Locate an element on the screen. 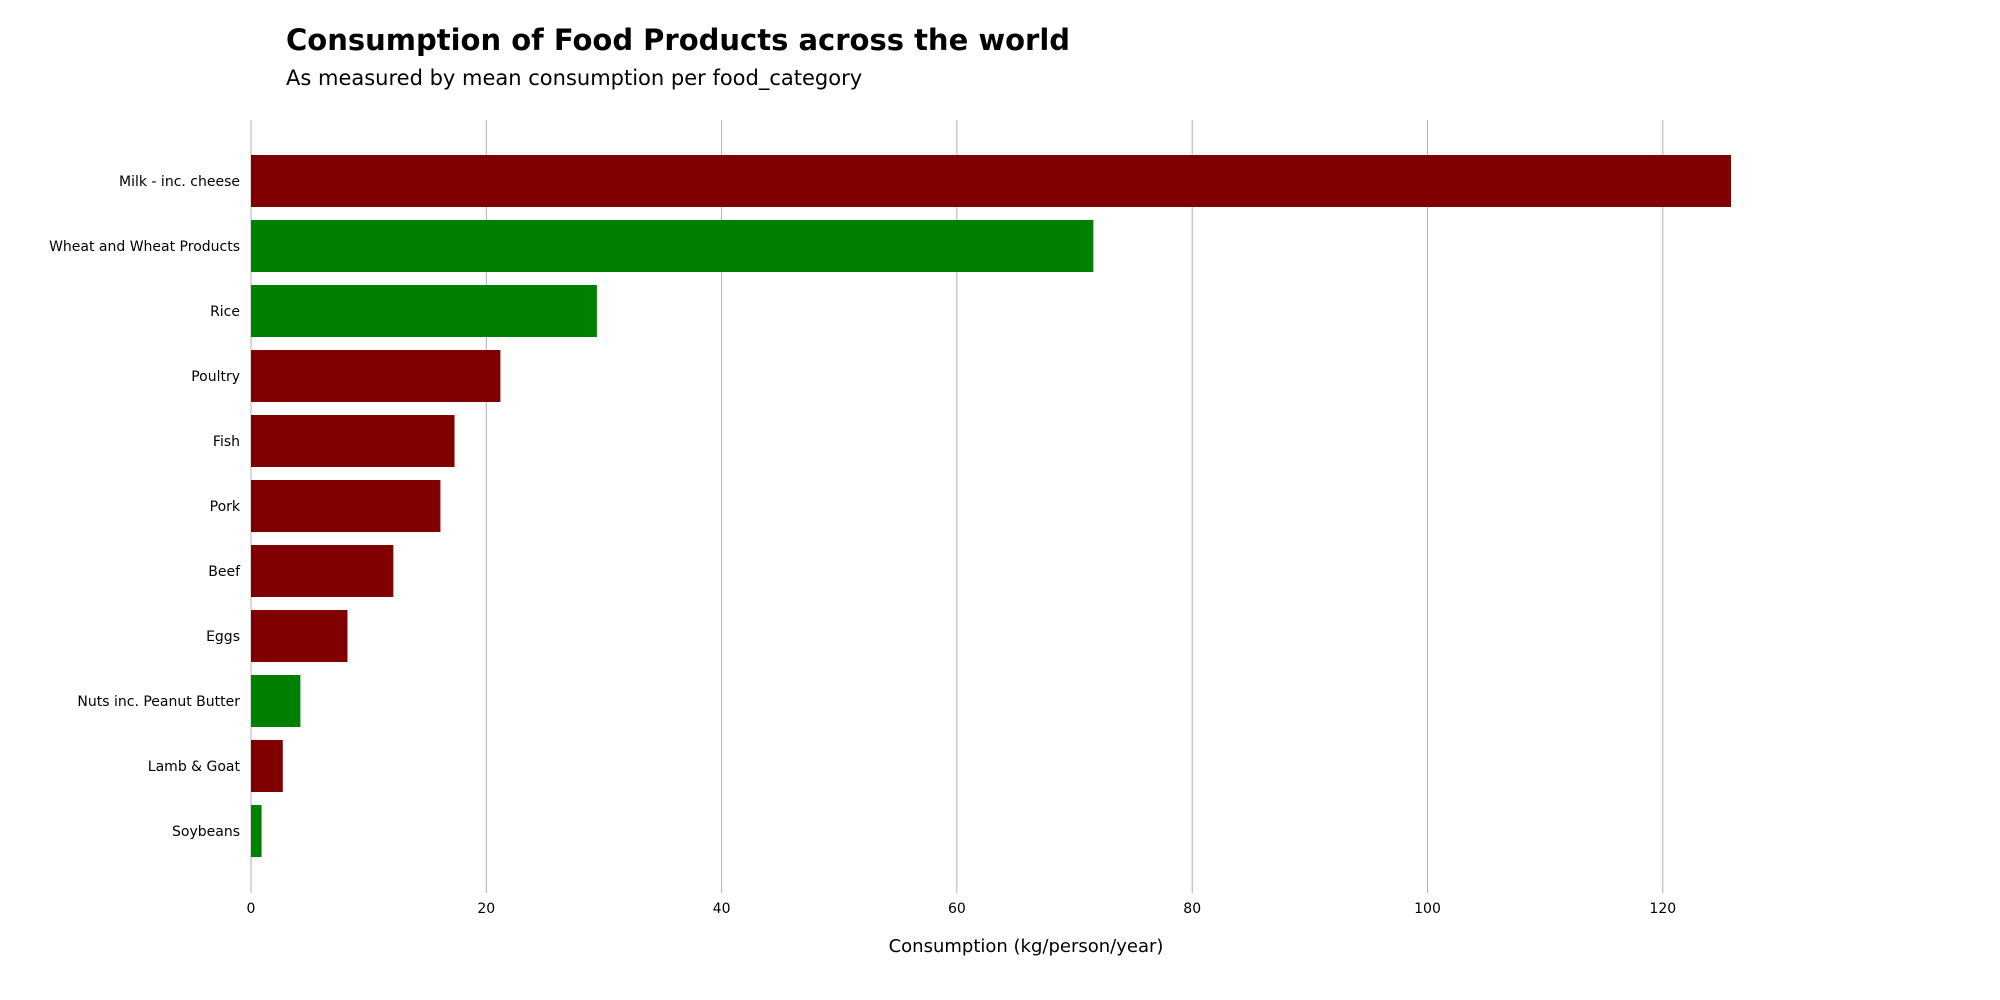 This screenshot has width=2000, height=1000. x-axis-label: Consumption (kg/person/year) is located at coordinates (1026, 946).